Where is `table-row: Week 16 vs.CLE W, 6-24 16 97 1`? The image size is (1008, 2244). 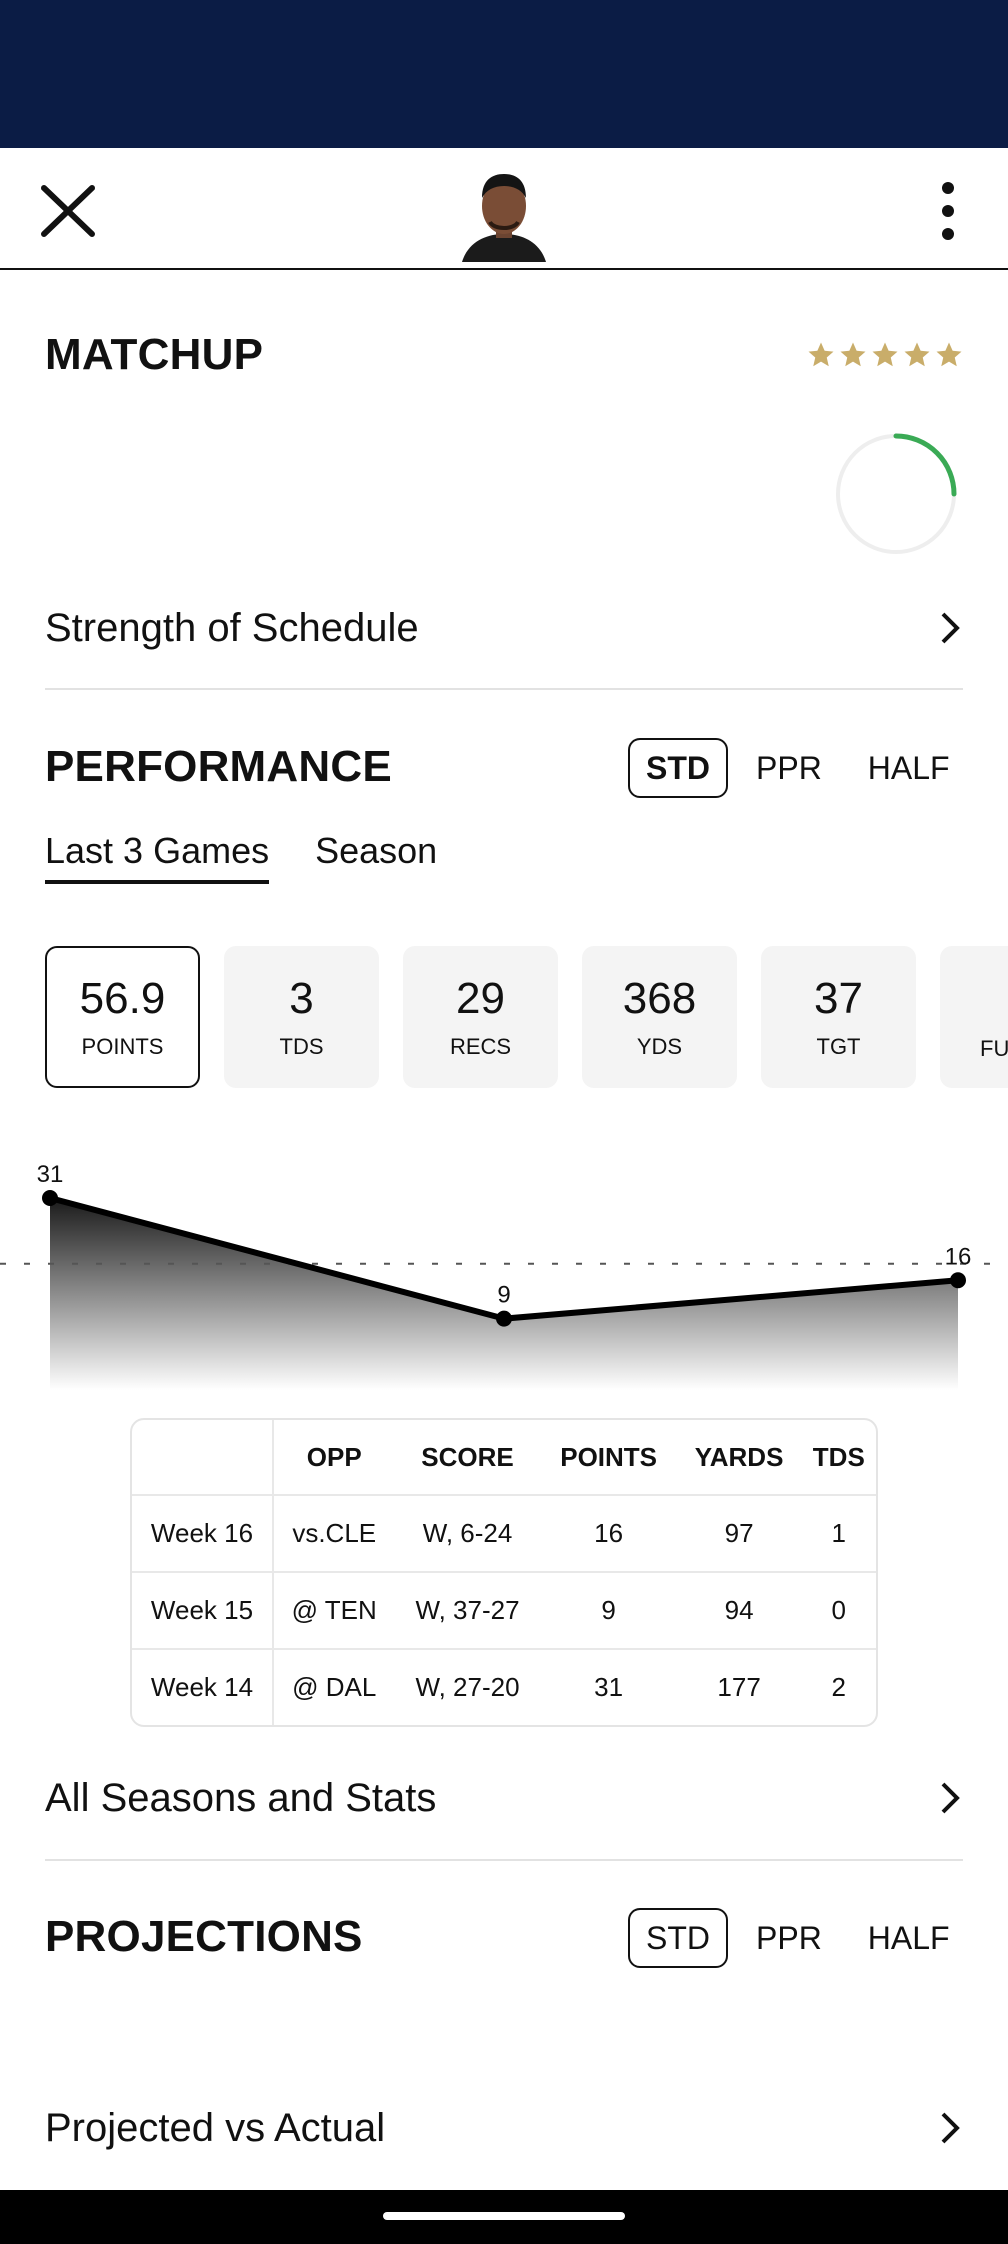 table-row: Week 16 vs.CLE W, 6-24 16 97 1 is located at coordinates (504, 1533).